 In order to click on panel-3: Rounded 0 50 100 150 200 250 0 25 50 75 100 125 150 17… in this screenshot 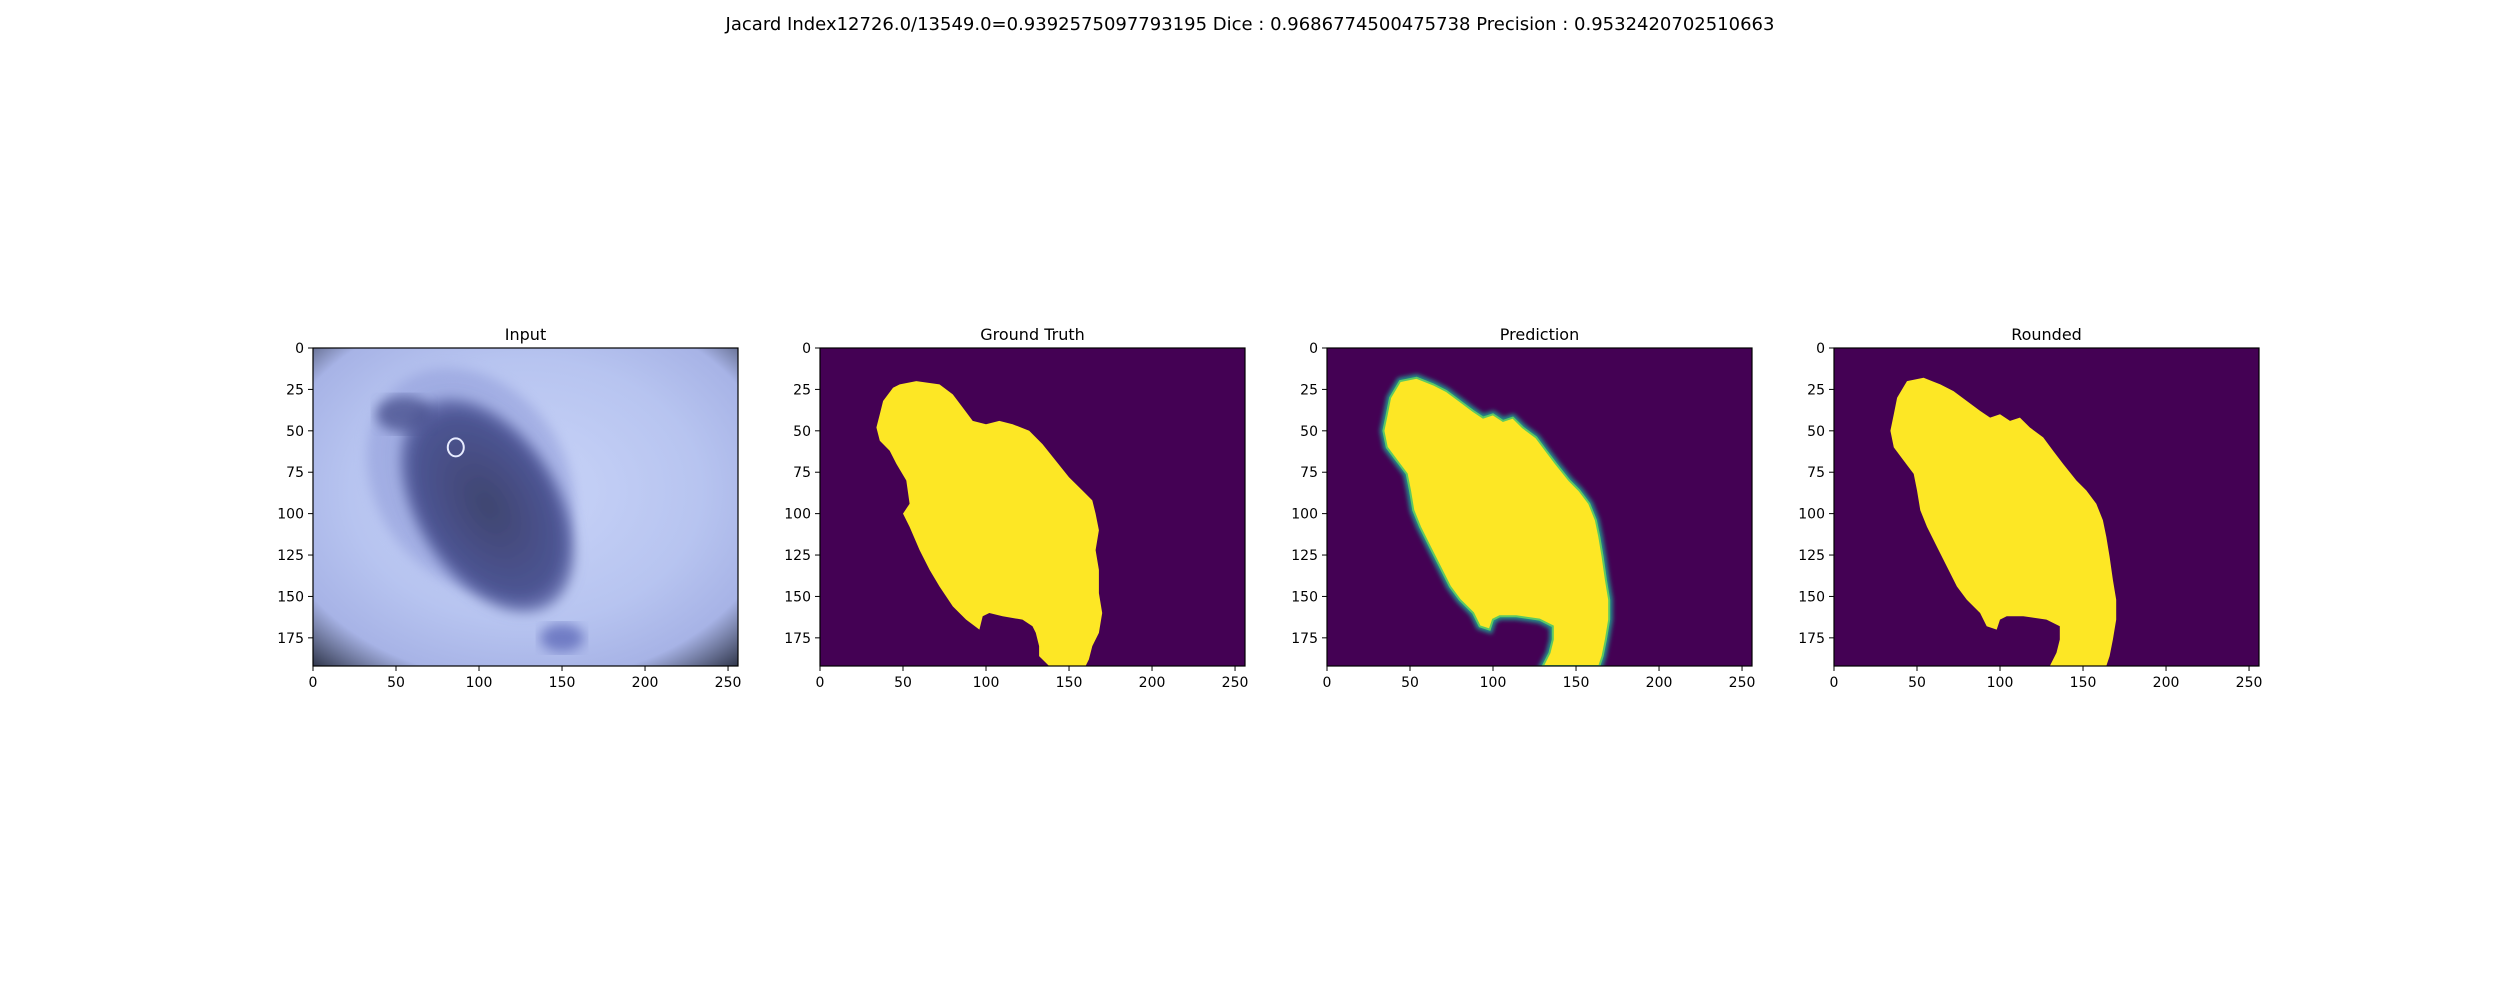, I will do `click(2030, 508)`.